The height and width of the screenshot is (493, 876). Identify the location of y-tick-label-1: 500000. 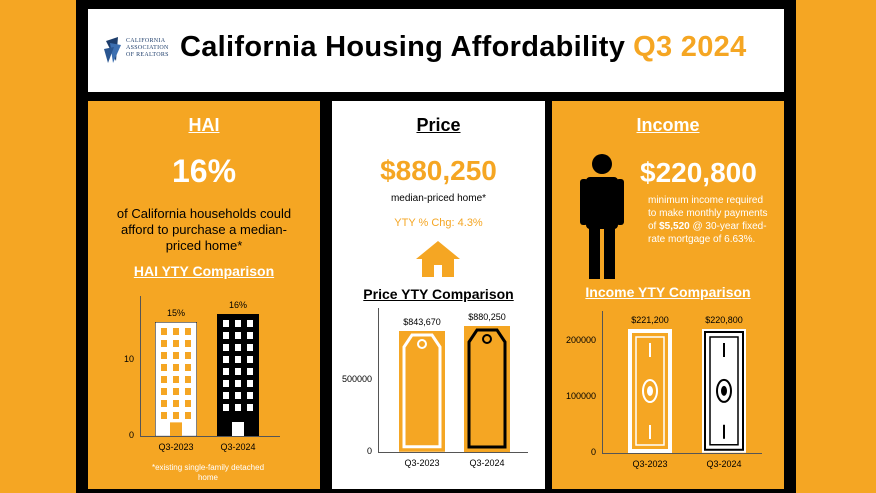
(356, 379).